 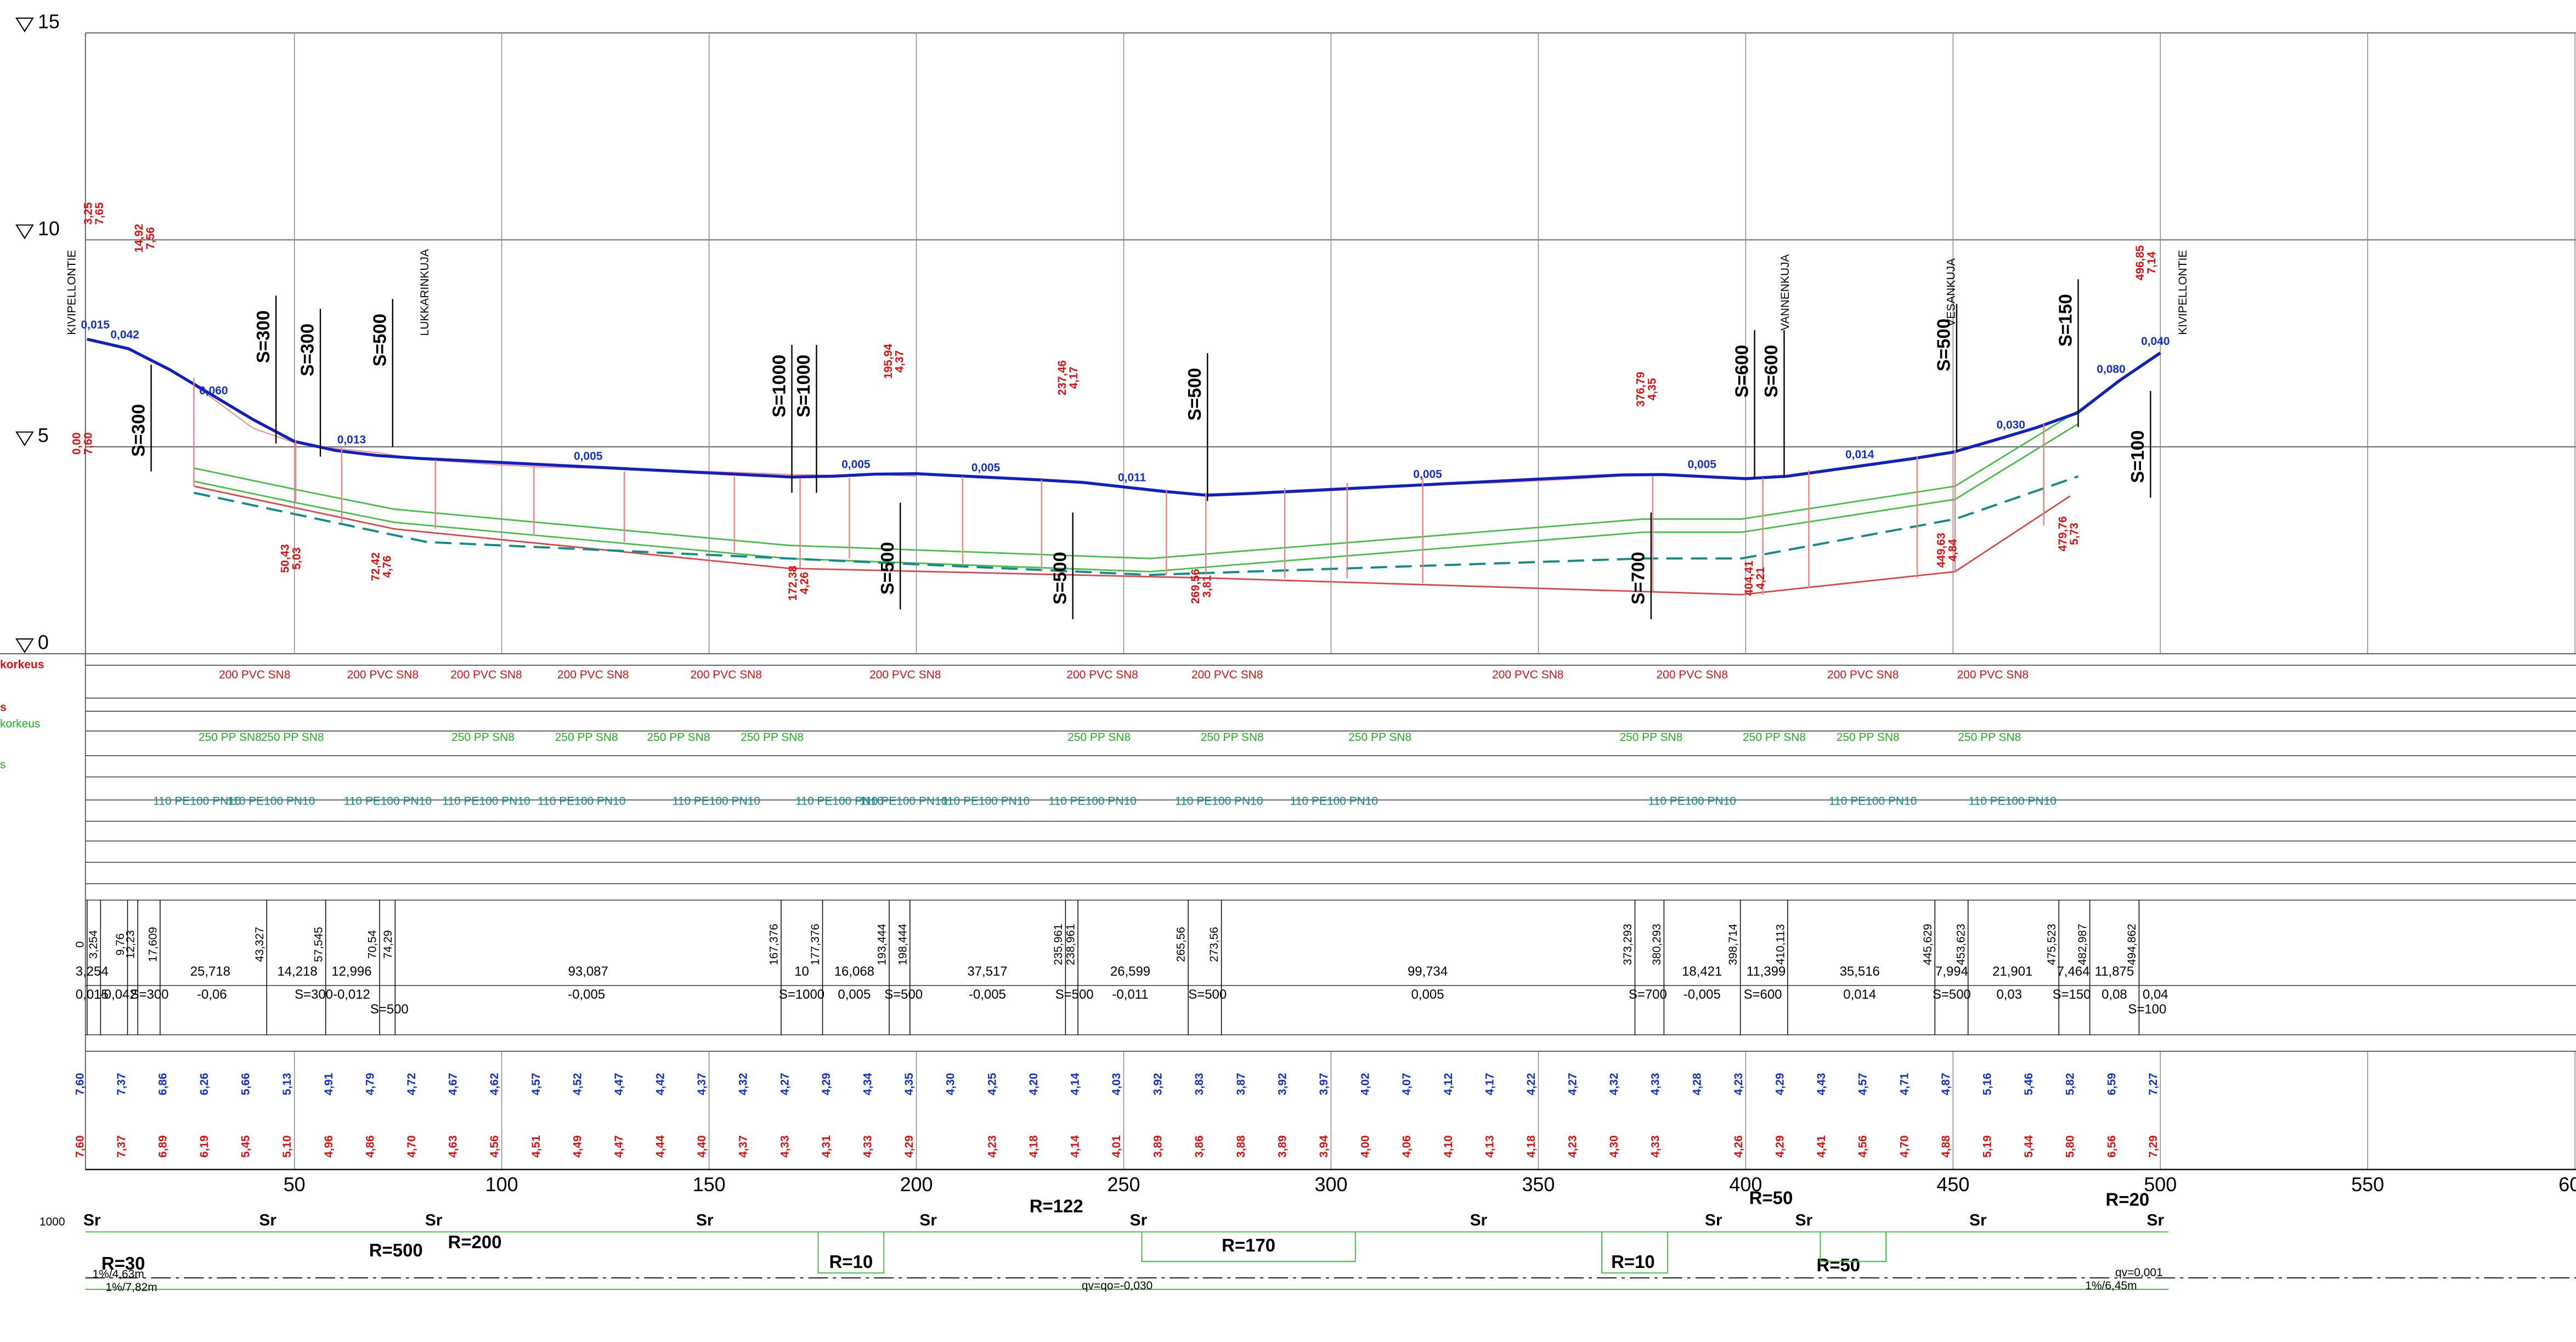 I want to click on storm-pipe, so click(x=1136, y=484).